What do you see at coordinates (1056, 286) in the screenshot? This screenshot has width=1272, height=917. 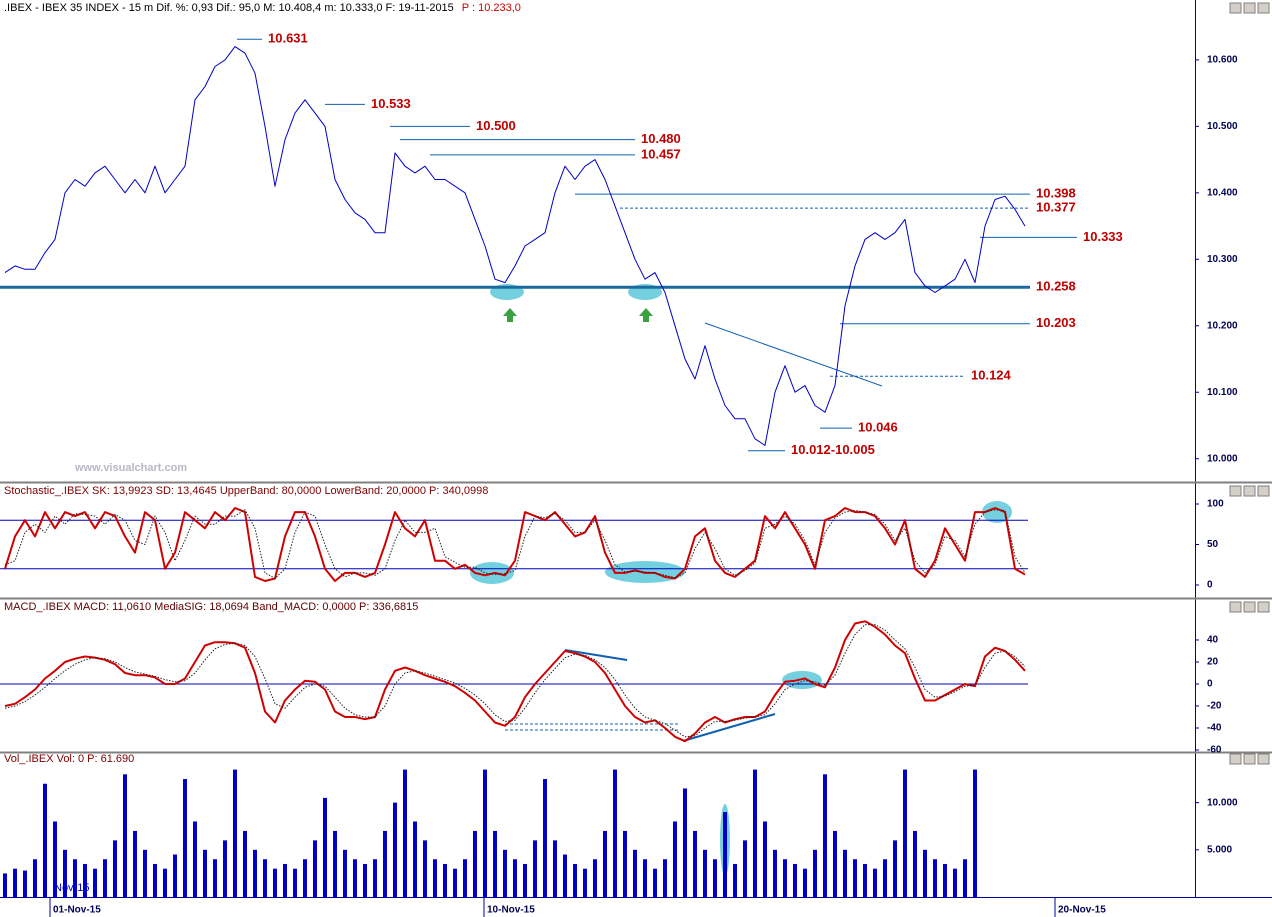 I see `level-label: 10.258` at bounding box center [1056, 286].